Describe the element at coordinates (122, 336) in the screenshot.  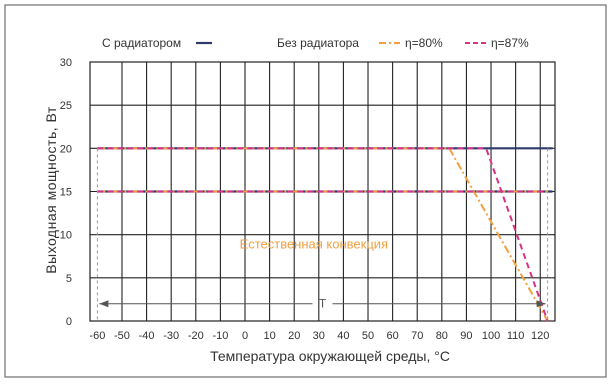
I see `x-tick-label: -50` at that location.